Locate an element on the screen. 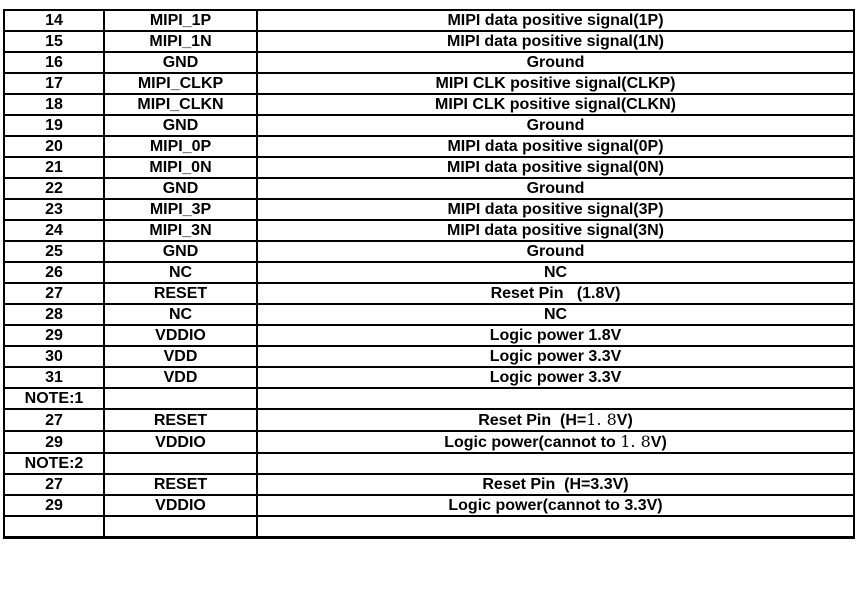 The image size is (860, 590). description-cell: MIPI CLK positive signal(CLKN) is located at coordinates (555, 104).